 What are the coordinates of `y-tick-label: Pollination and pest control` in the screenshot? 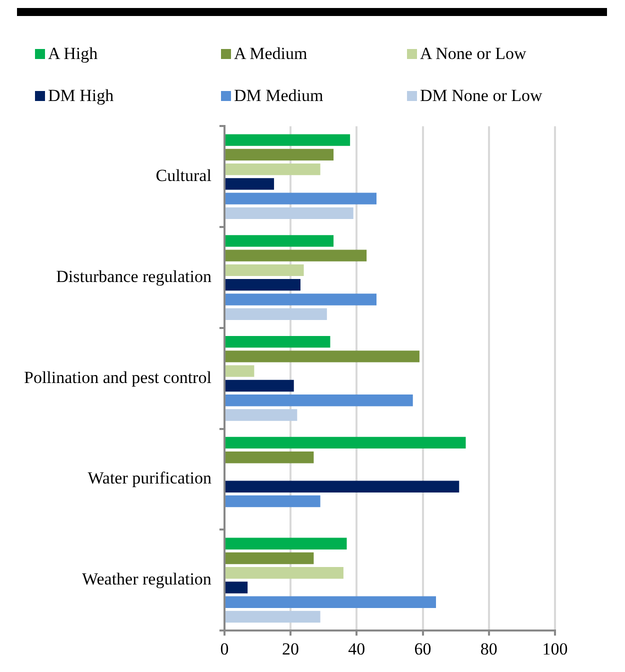 It's located at (118, 377).